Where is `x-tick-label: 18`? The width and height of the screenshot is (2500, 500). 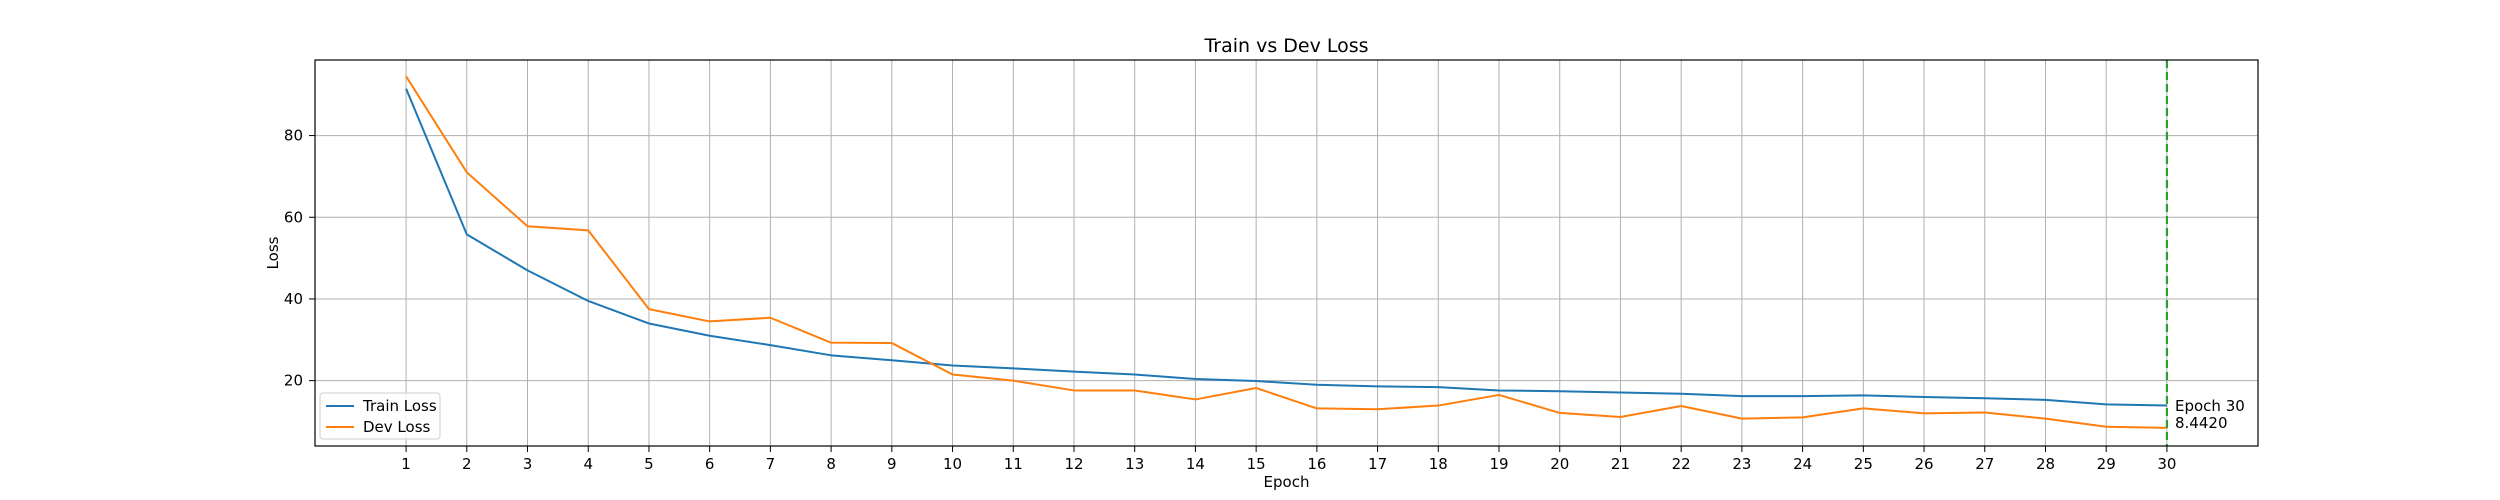
x-tick-label: 18 is located at coordinates (1438, 464).